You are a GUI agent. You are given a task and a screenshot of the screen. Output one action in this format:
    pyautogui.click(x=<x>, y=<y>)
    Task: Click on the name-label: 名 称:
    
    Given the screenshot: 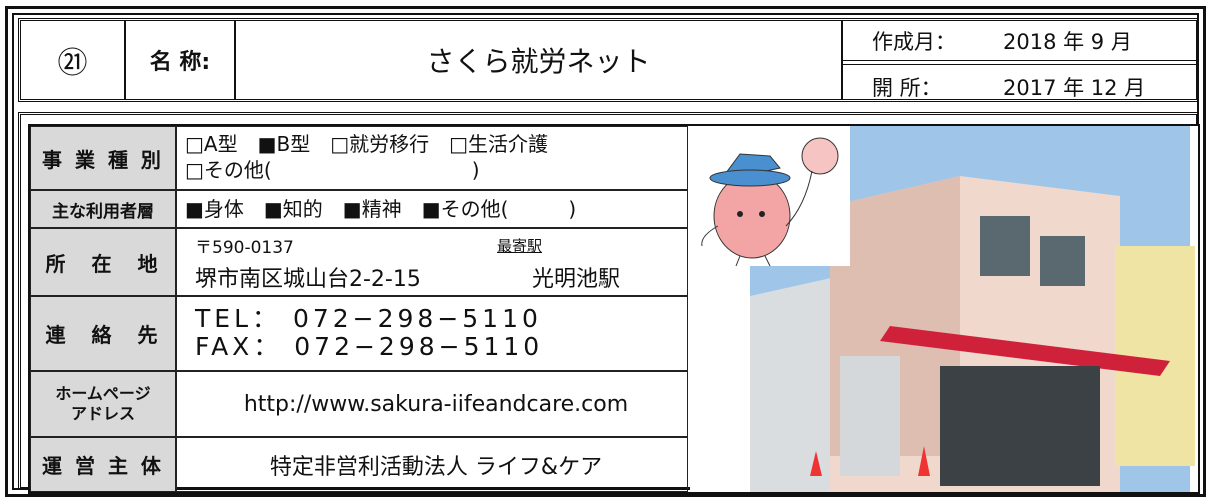 What is the action you would take?
    pyautogui.click(x=181, y=60)
    